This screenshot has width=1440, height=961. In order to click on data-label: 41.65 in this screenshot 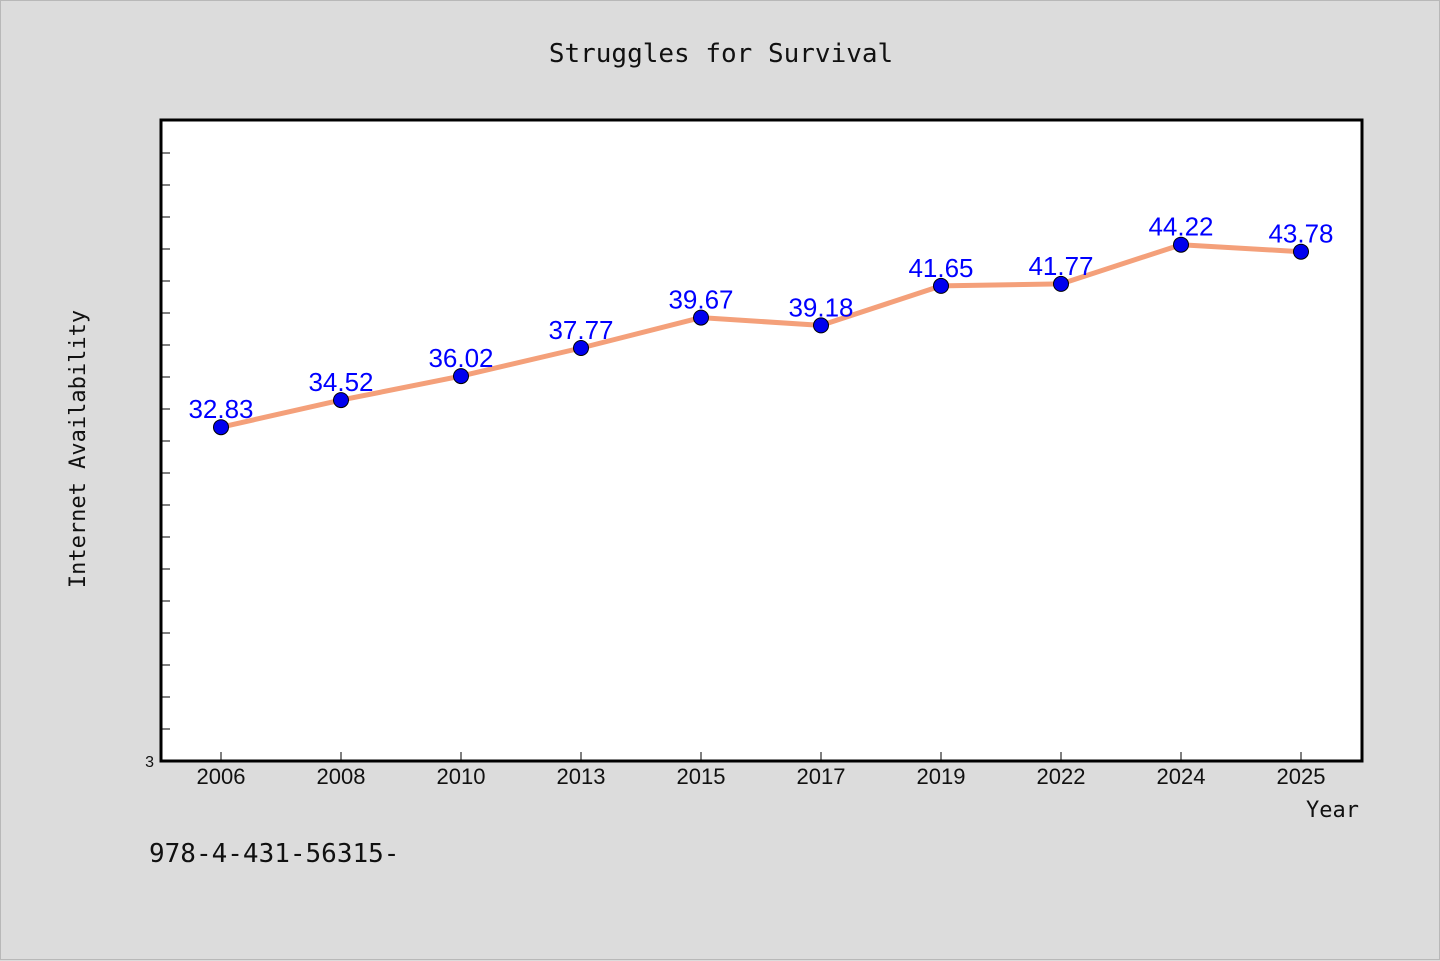, I will do `click(940, 268)`.